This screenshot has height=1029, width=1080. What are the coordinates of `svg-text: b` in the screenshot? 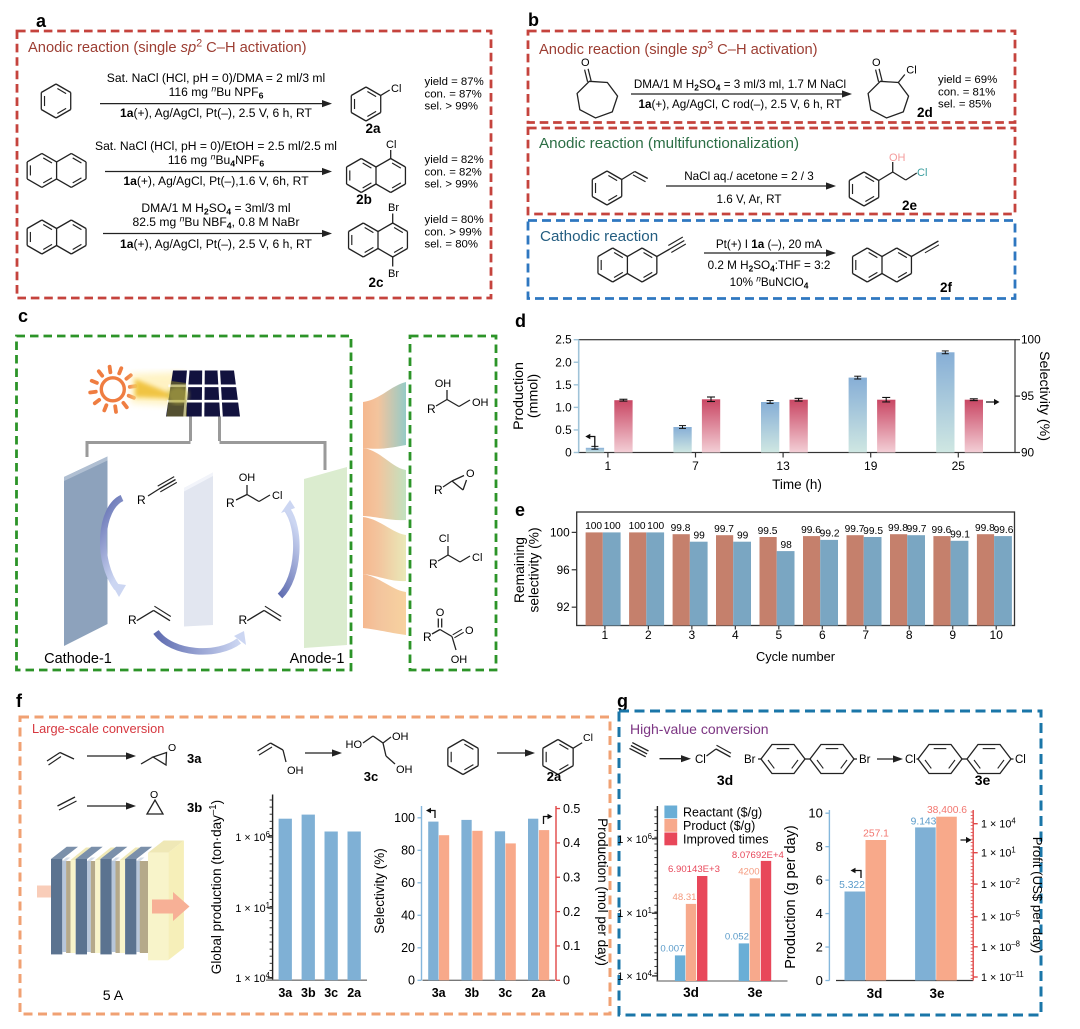 It's located at (533, 20).